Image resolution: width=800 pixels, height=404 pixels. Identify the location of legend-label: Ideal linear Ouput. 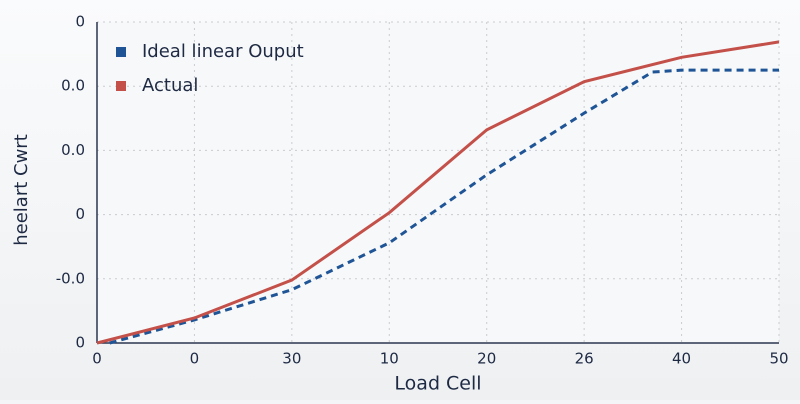
(223, 51).